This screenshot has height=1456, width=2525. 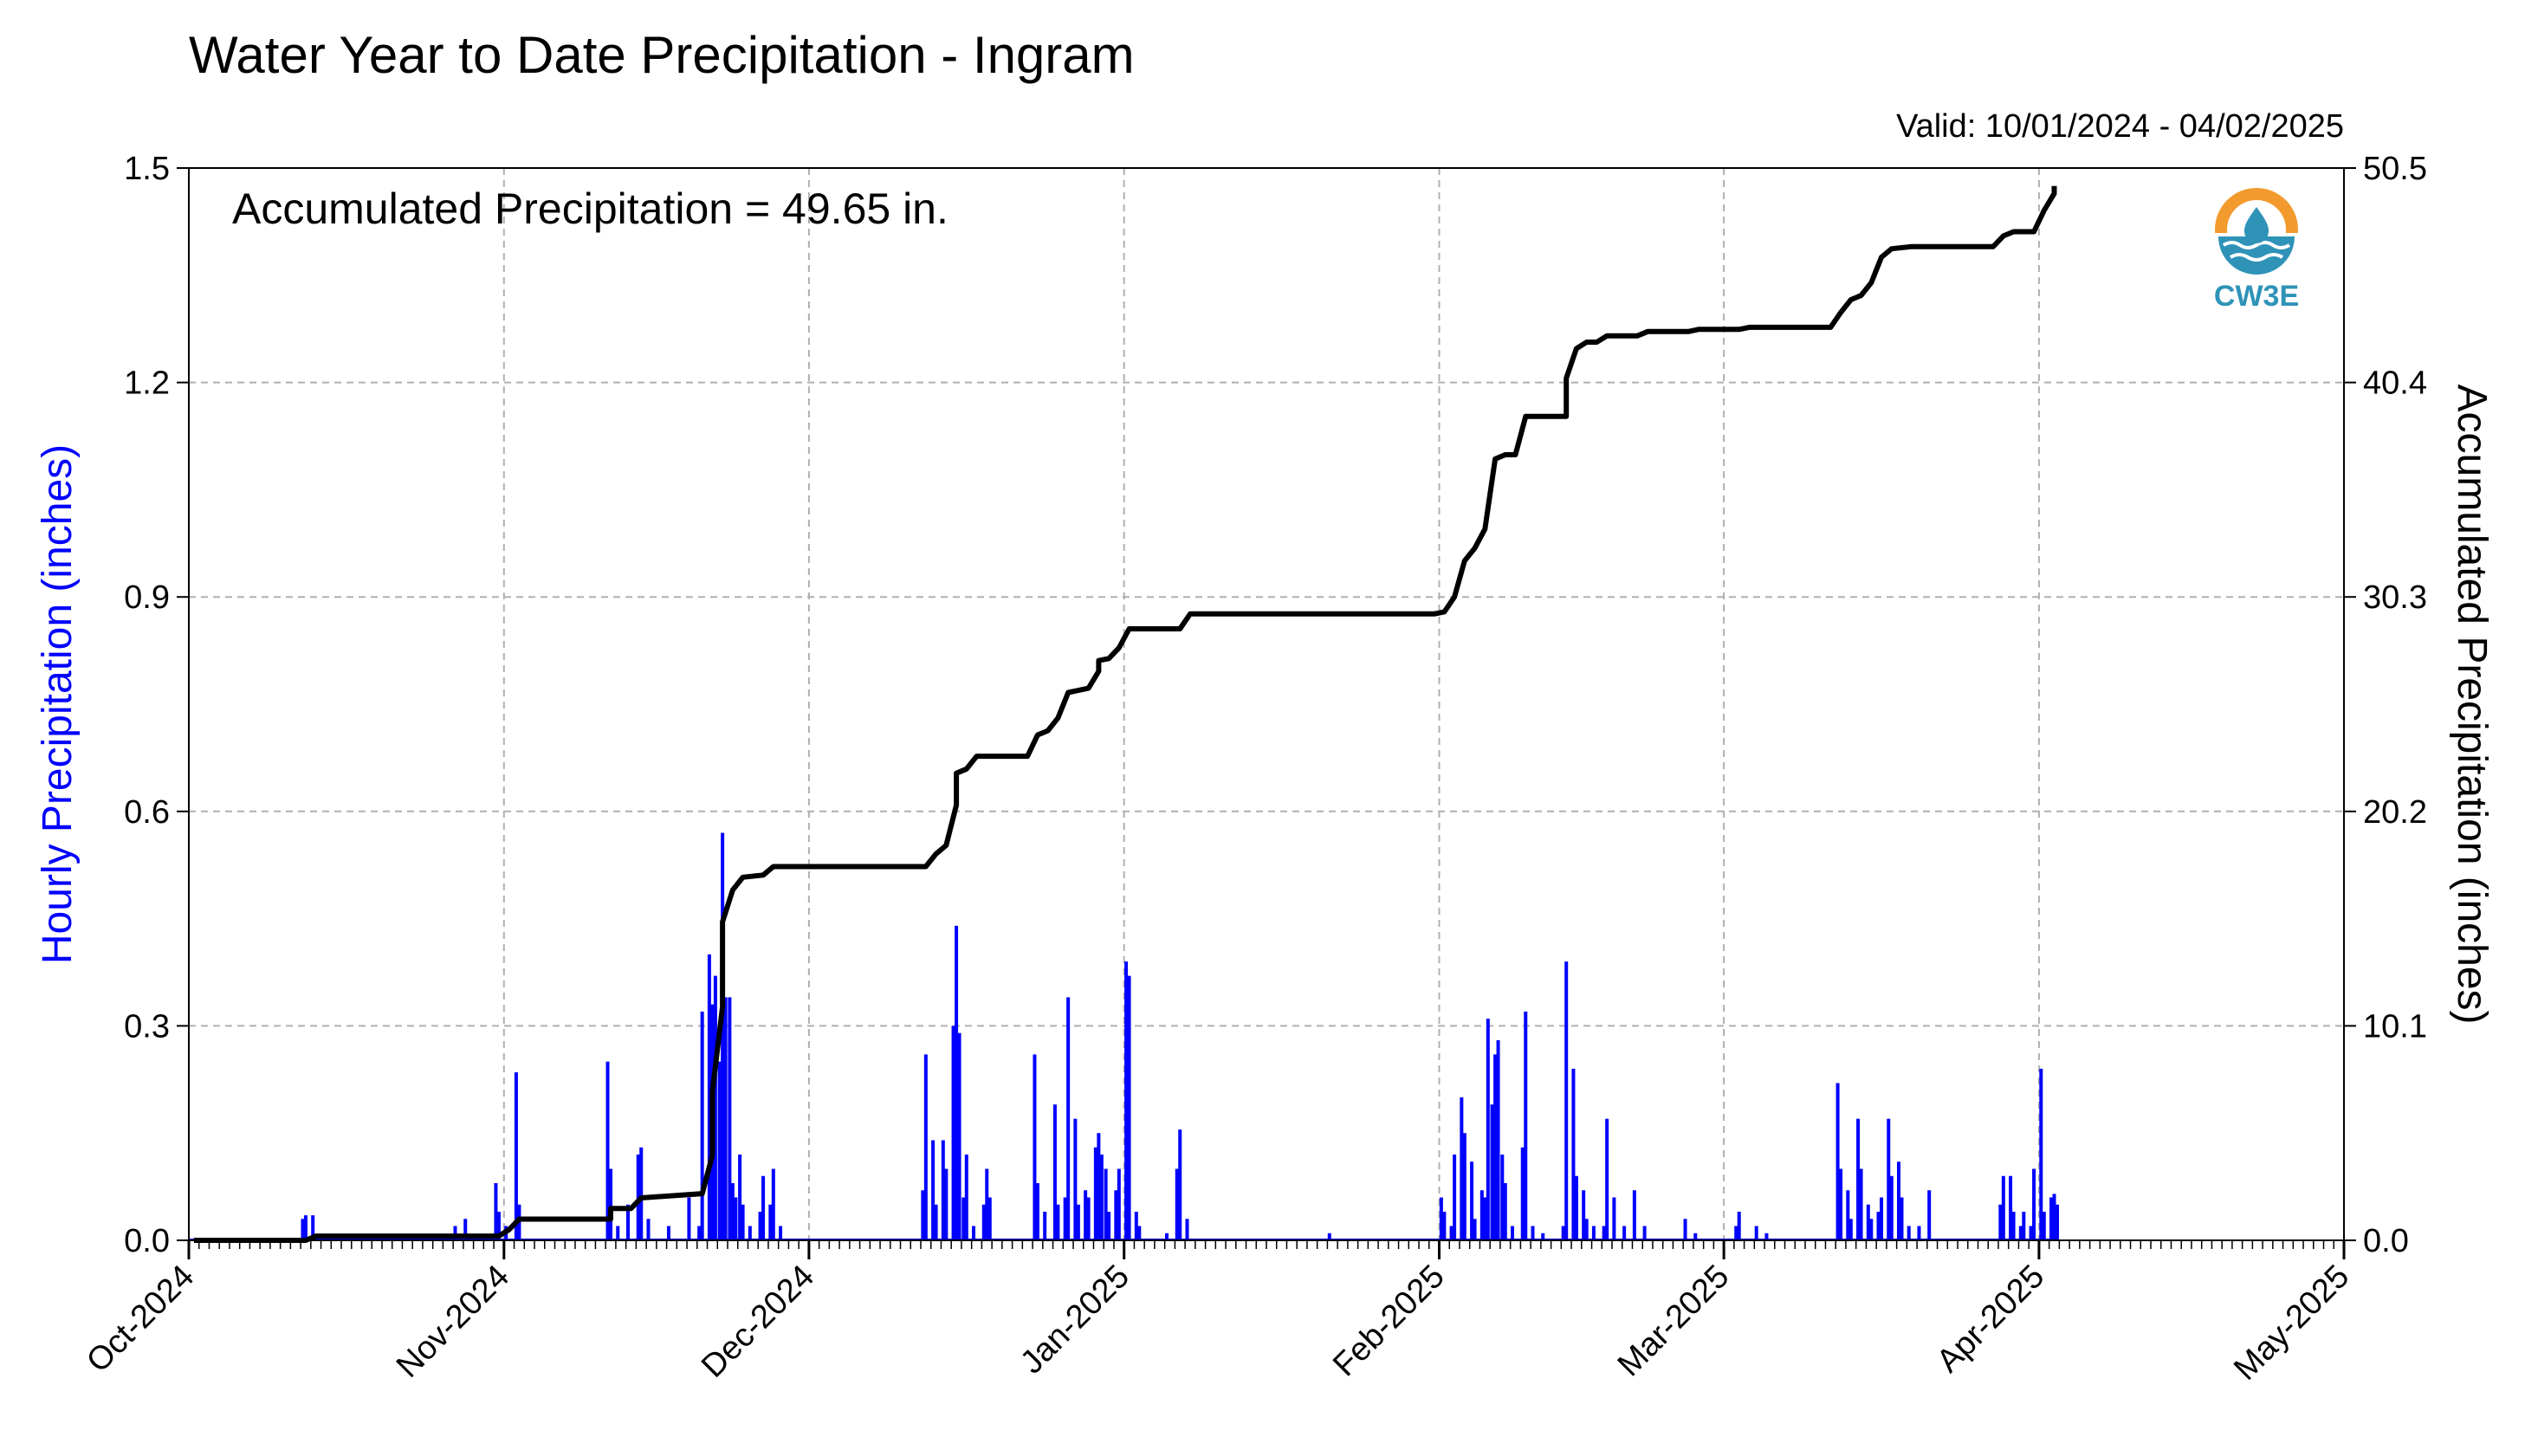 I want to click on y-tick-label-left: 0.9, so click(x=147, y=597).